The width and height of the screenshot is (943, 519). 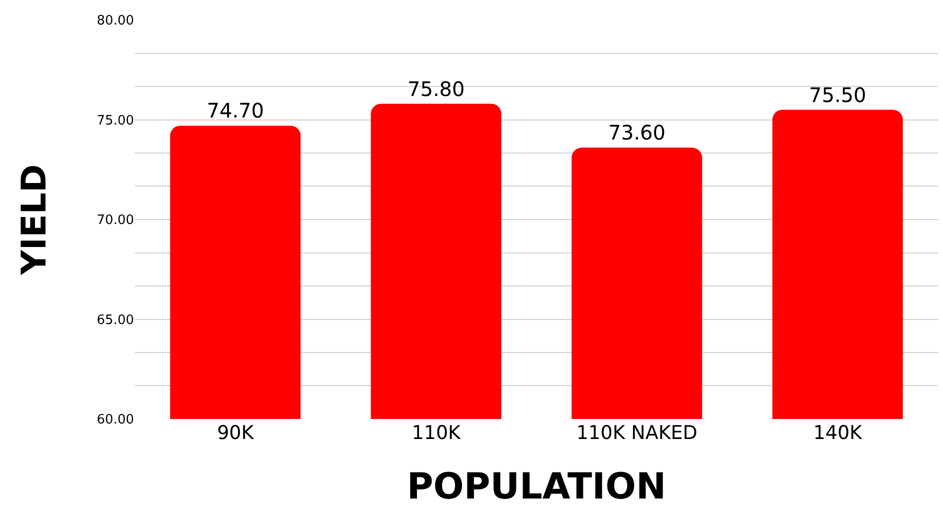 I want to click on data-label: 75.50, so click(x=837, y=94).